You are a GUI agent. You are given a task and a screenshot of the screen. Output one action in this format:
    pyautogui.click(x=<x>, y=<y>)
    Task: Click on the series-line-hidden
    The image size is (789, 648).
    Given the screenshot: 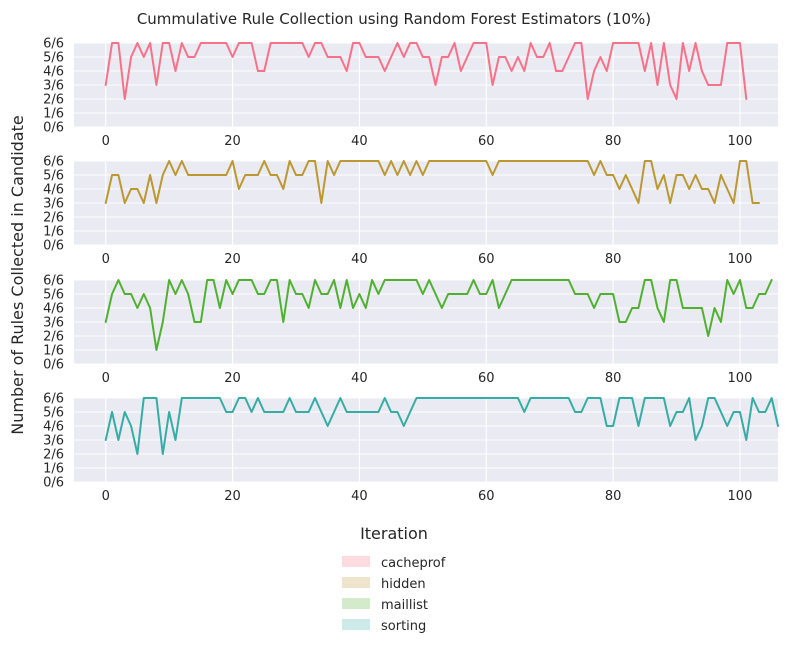 What is the action you would take?
    pyautogui.click(x=432, y=182)
    